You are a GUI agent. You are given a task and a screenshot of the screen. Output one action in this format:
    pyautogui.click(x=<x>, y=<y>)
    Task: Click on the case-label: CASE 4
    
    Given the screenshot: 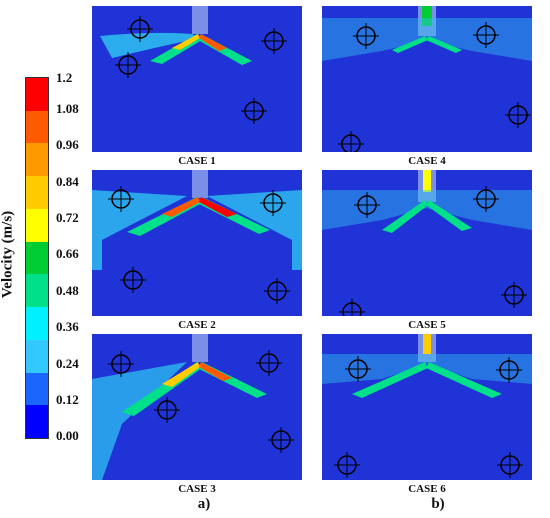 What is the action you would take?
    pyautogui.click(x=427, y=161)
    